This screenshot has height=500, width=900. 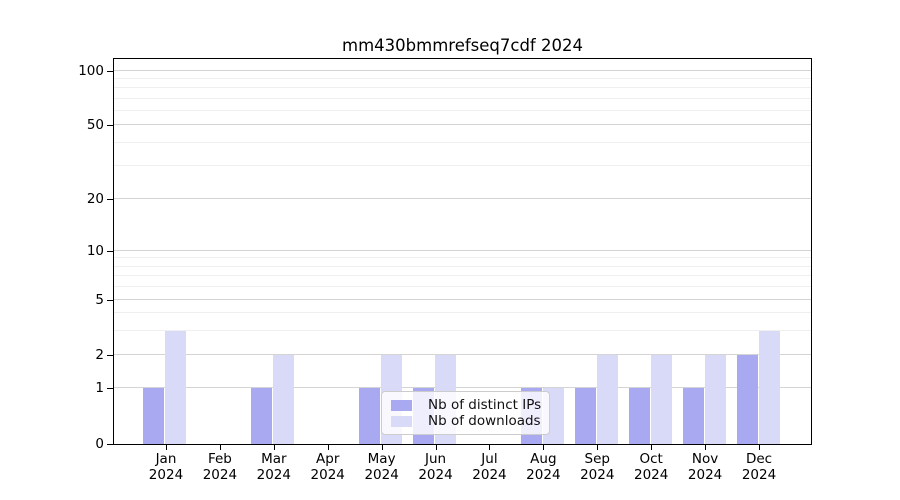 What do you see at coordinates (759, 467) in the screenshot?
I see `x-tick-label: Dec 2024` at bounding box center [759, 467].